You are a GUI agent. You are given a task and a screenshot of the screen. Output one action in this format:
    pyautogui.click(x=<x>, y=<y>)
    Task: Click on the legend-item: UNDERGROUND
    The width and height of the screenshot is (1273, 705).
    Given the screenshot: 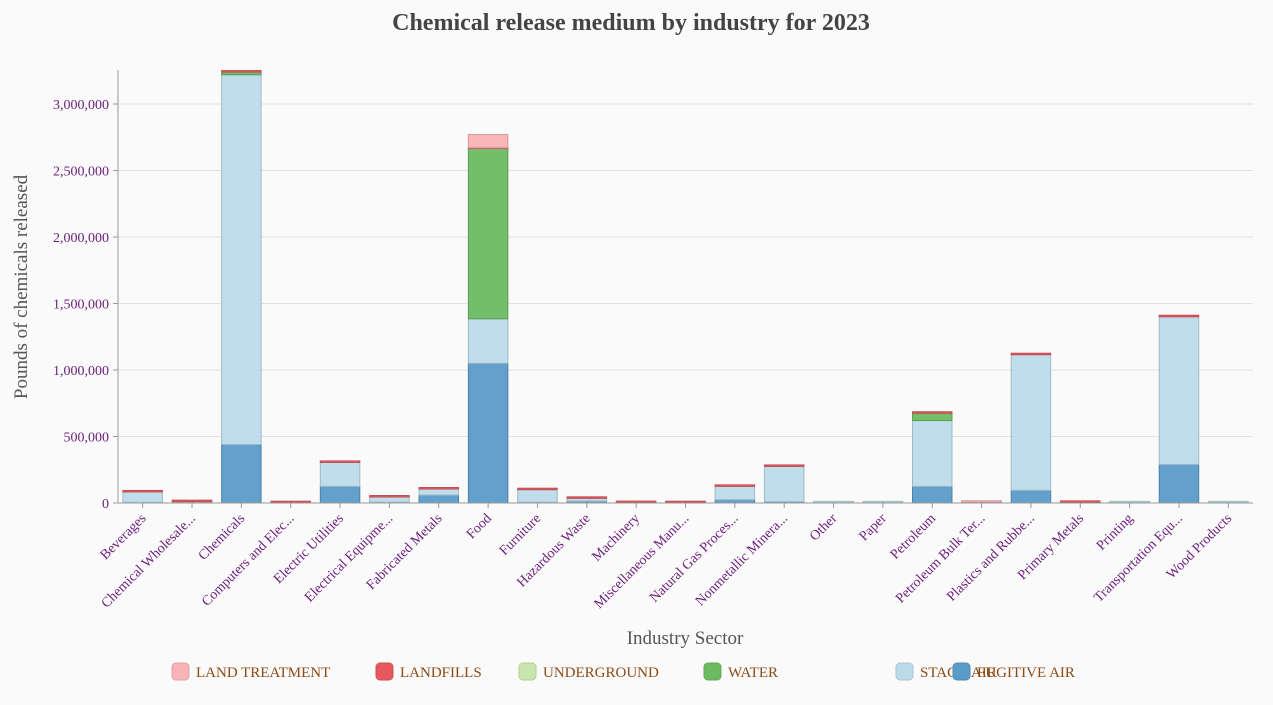 What is the action you would take?
    pyautogui.click(x=588, y=671)
    